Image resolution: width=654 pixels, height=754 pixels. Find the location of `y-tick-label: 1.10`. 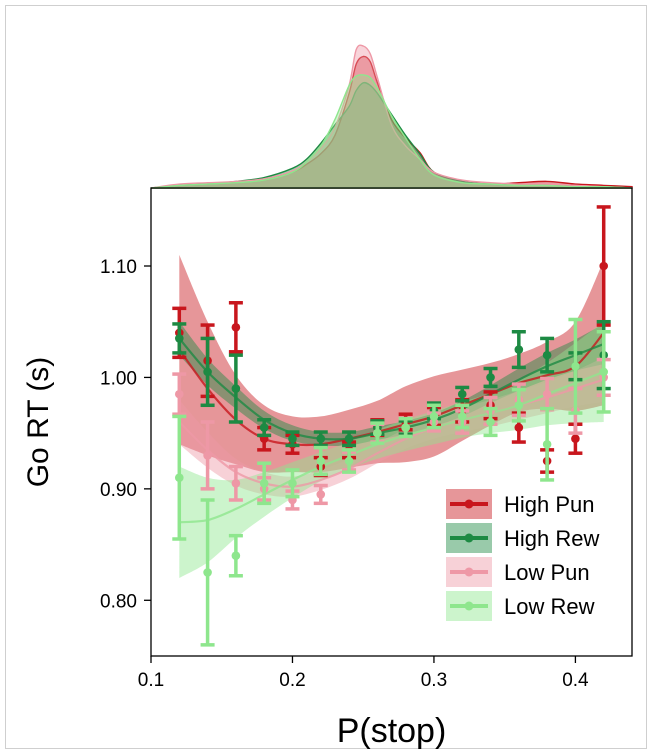

y-tick-label: 1.10 is located at coordinates (118, 267).